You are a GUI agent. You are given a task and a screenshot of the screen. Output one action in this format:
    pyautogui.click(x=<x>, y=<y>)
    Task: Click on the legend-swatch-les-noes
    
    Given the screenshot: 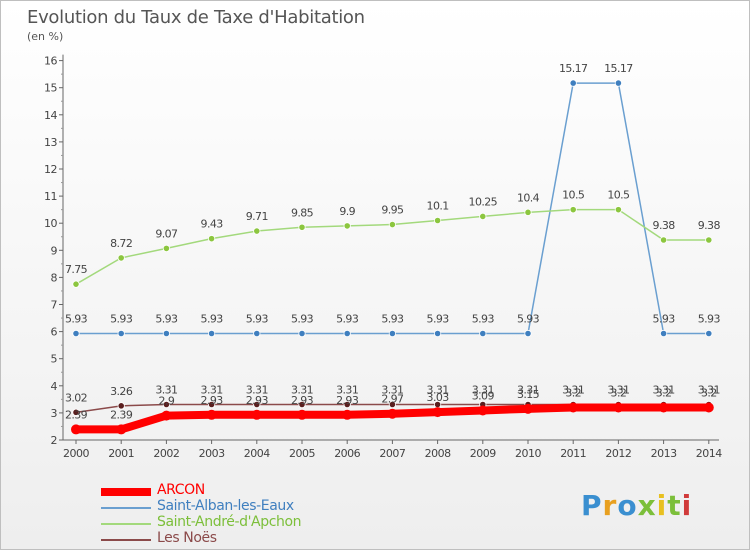 What is the action you would take?
    pyautogui.click(x=126, y=540)
    